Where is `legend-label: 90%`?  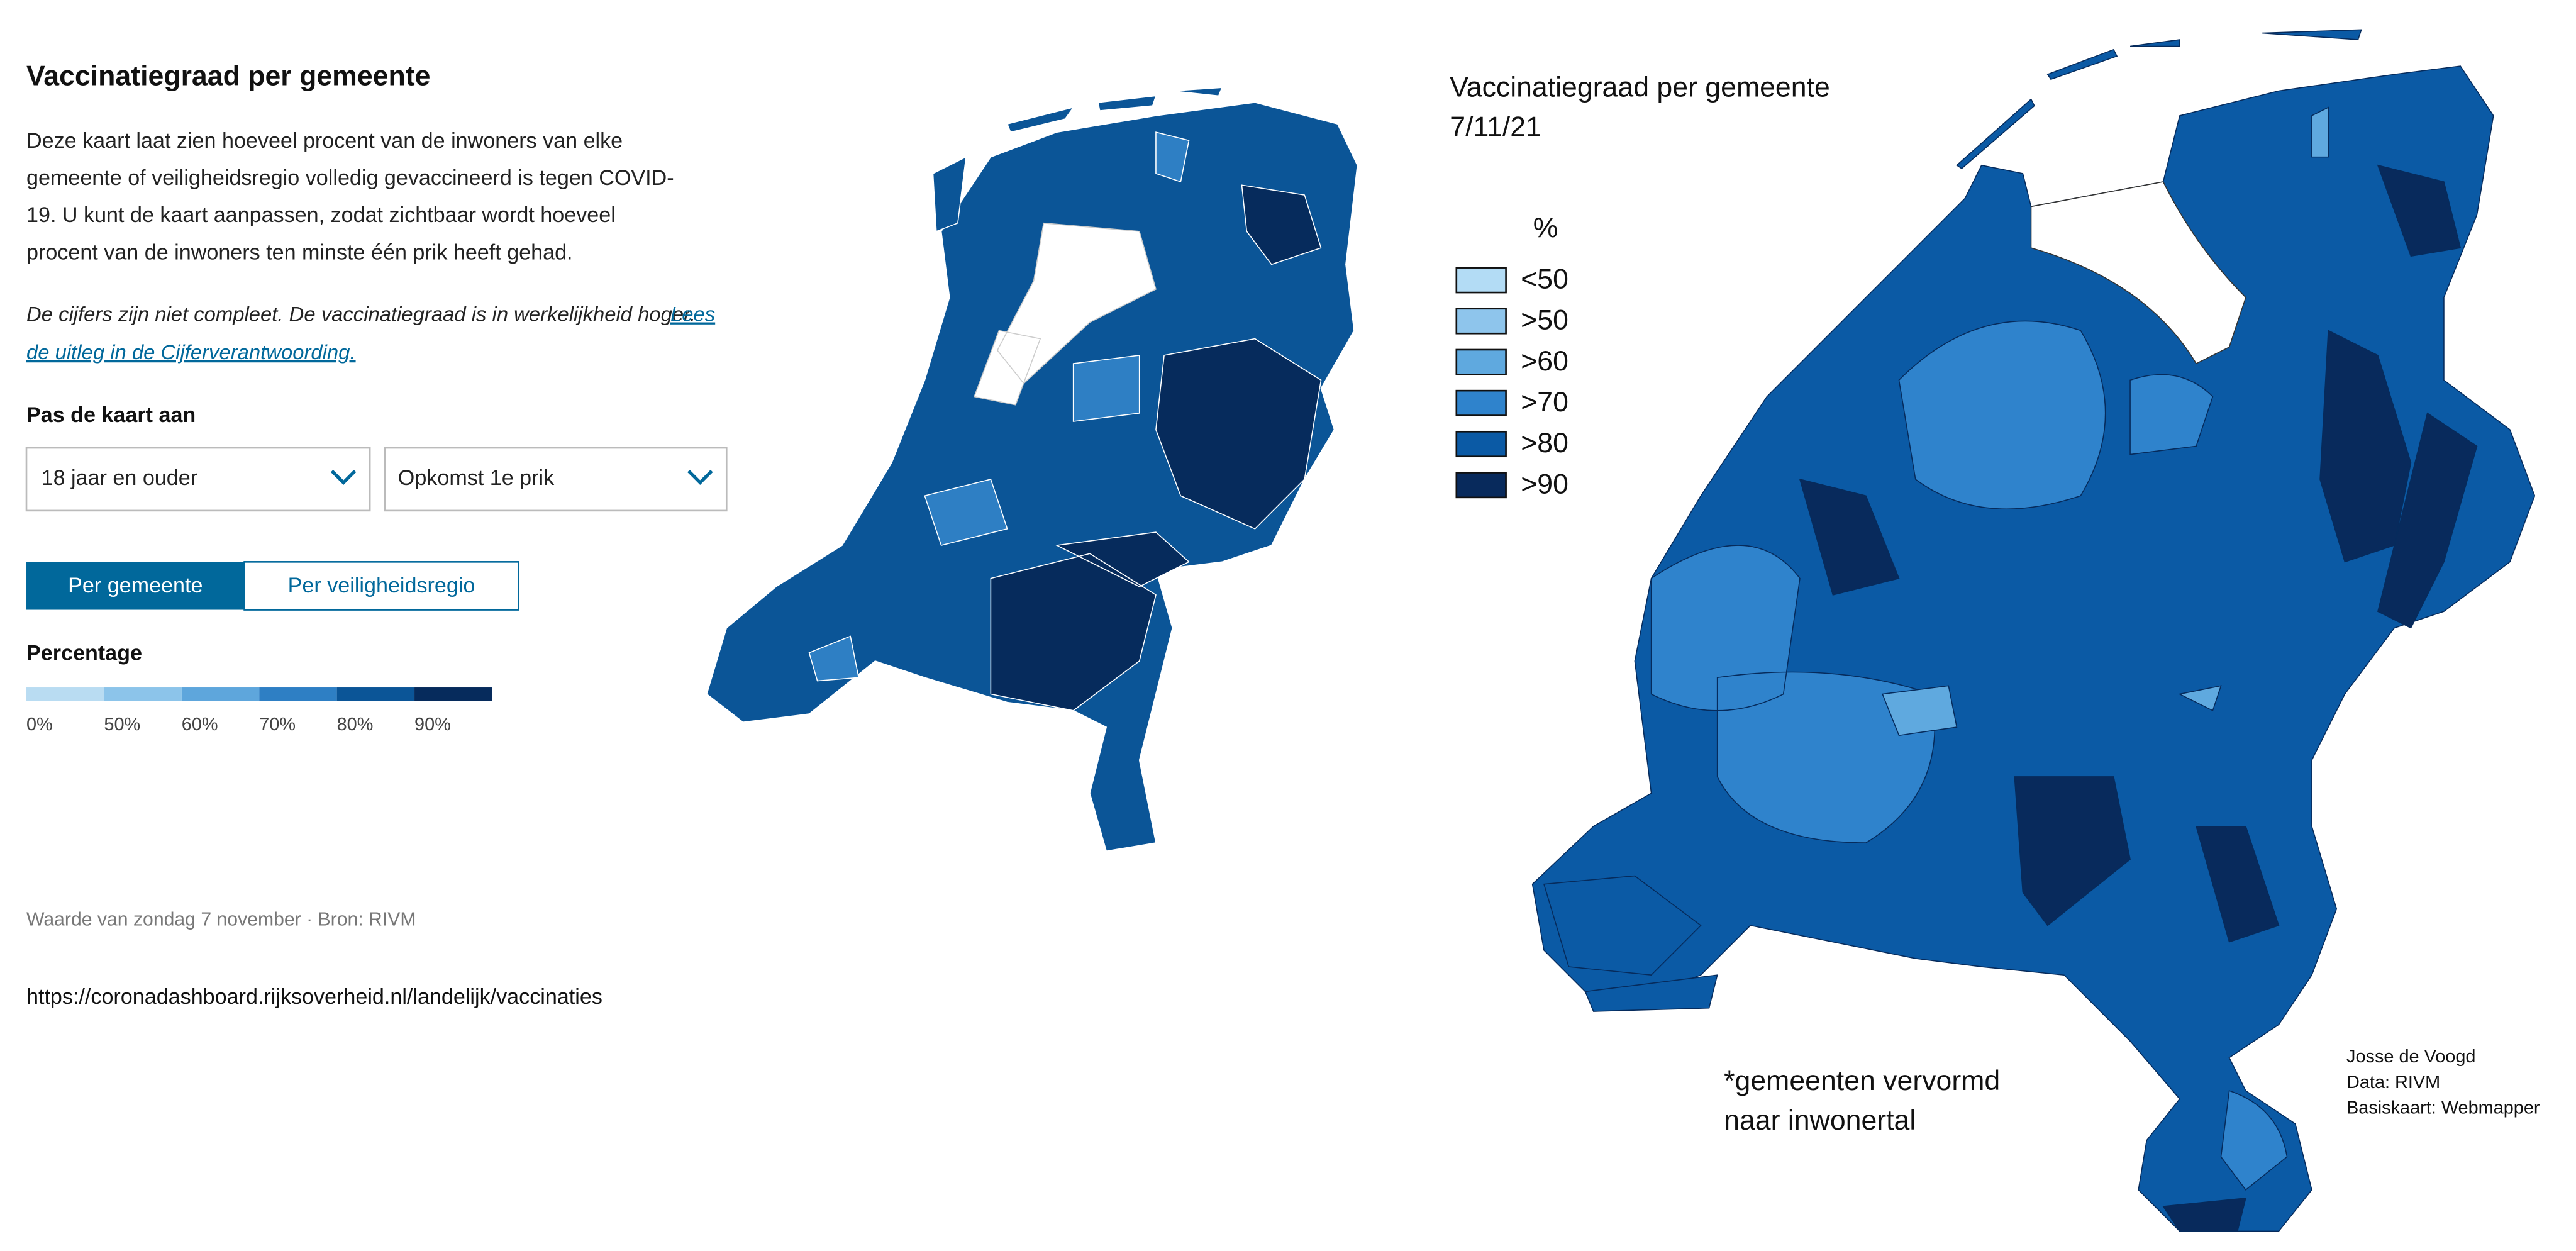 legend-label: 90% is located at coordinates (432, 725).